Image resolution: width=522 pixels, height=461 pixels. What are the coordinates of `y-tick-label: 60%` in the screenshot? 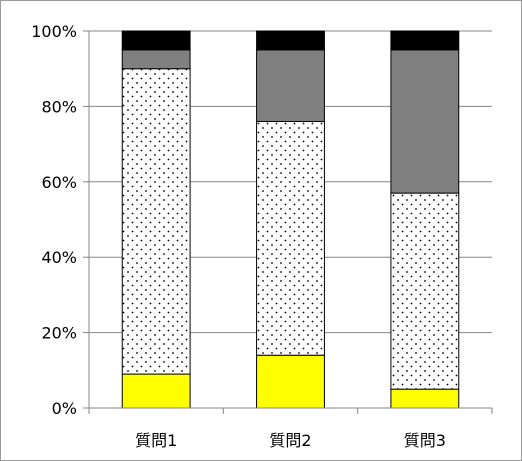 It's located at (59, 182).